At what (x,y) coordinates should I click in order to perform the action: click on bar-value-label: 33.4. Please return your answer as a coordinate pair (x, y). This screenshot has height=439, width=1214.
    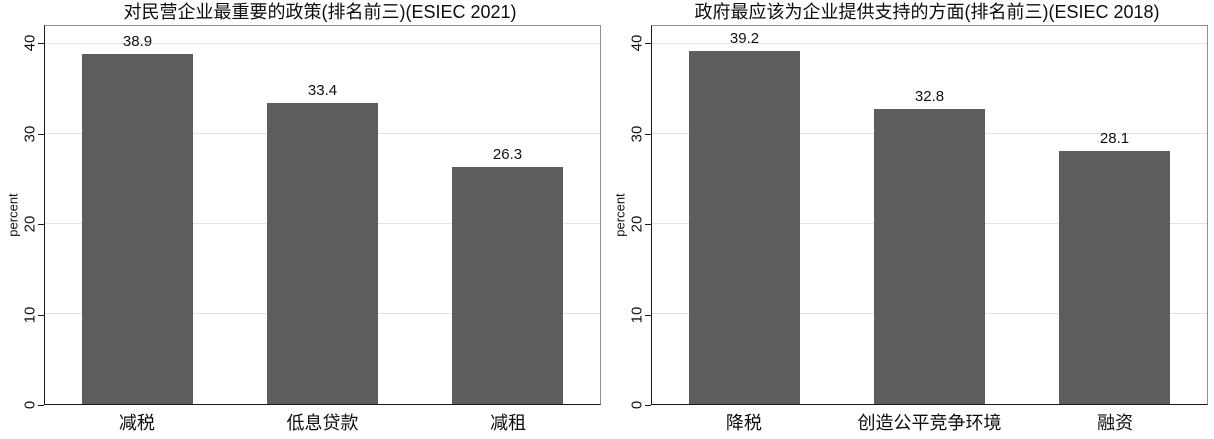
    Looking at the image, I should click on (322, 91).